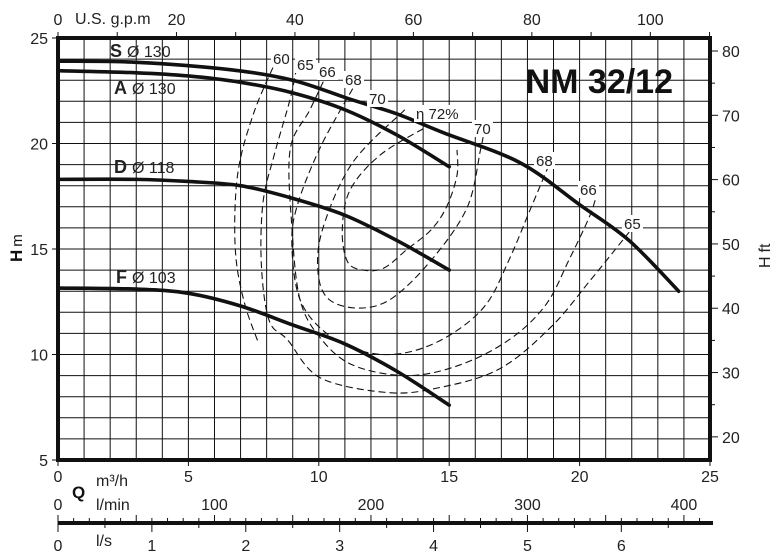 The image size is (777, 557). I want to click on lmin-tick-label: 100, so click(214, 505).